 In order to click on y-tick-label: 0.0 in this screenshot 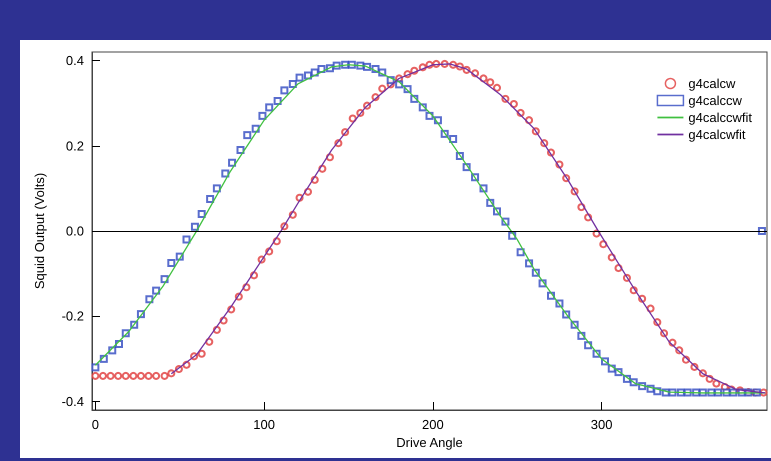, I will do `click(75, 231)`.